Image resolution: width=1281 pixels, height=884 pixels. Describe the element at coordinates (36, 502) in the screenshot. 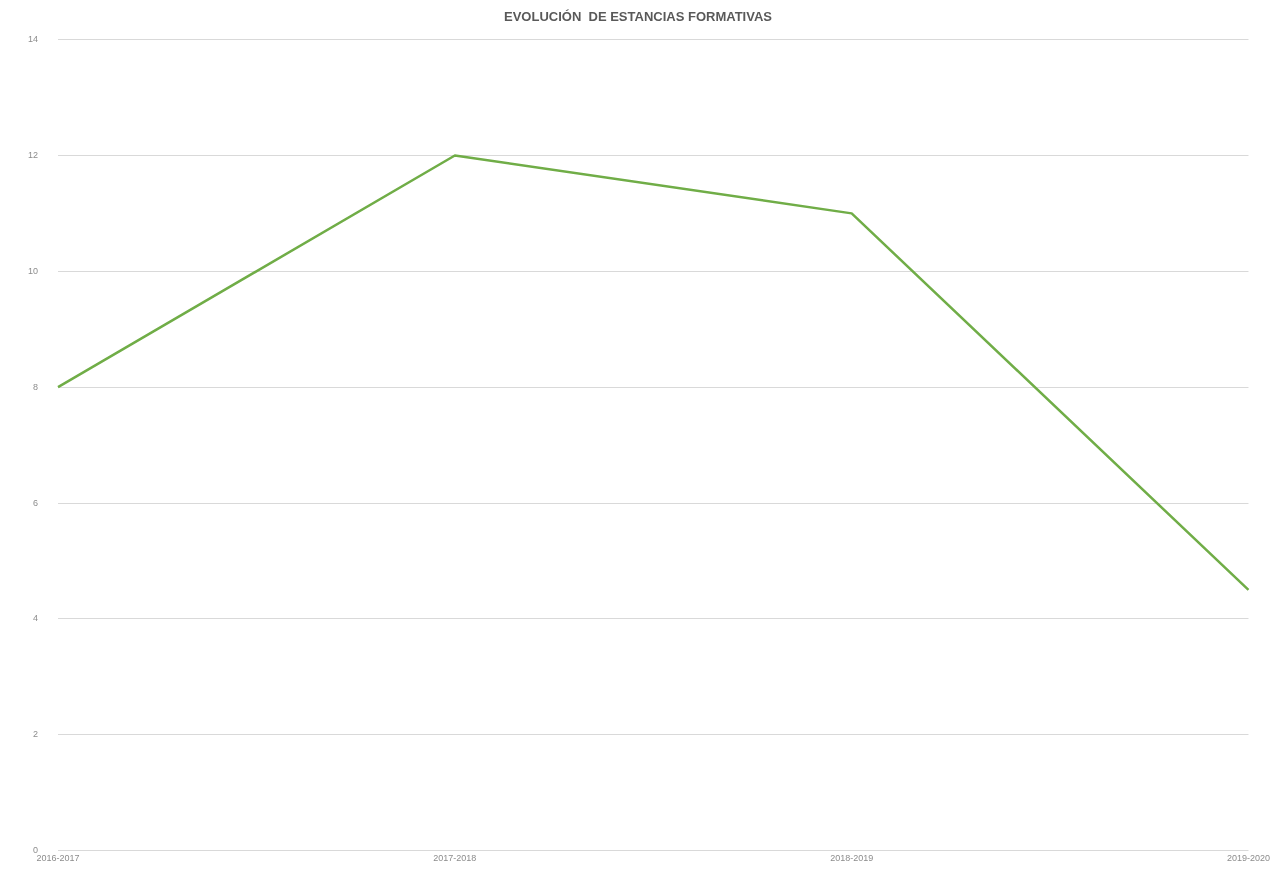

I see `y-tick-label: 6` at that location.